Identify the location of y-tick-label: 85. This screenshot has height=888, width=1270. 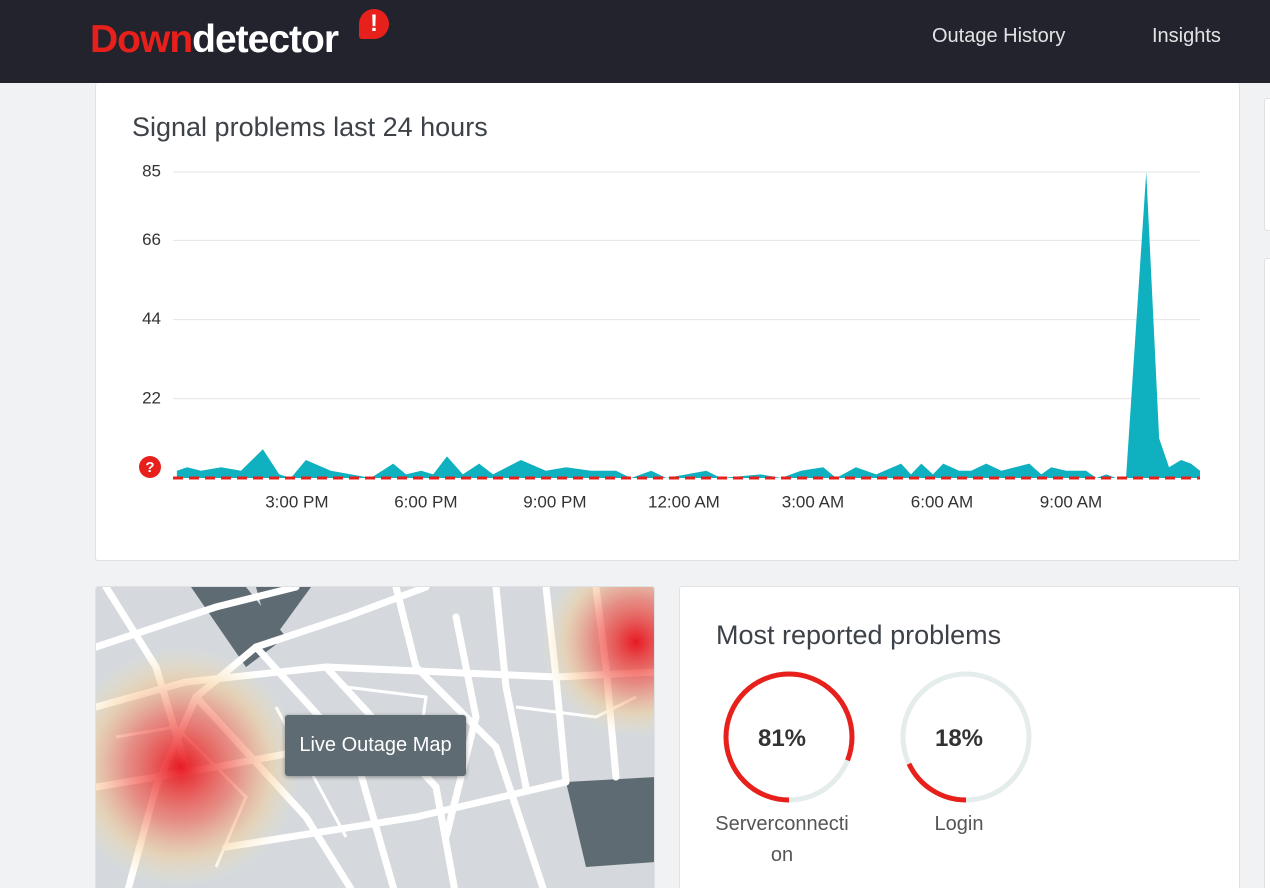
(151, 170).